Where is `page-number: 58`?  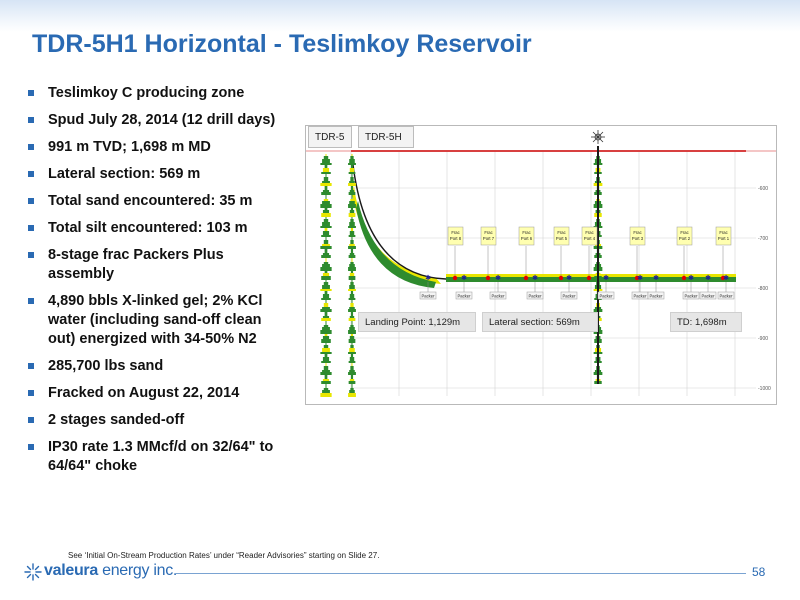
page-number: 58 is located at coordinates (759, 572).